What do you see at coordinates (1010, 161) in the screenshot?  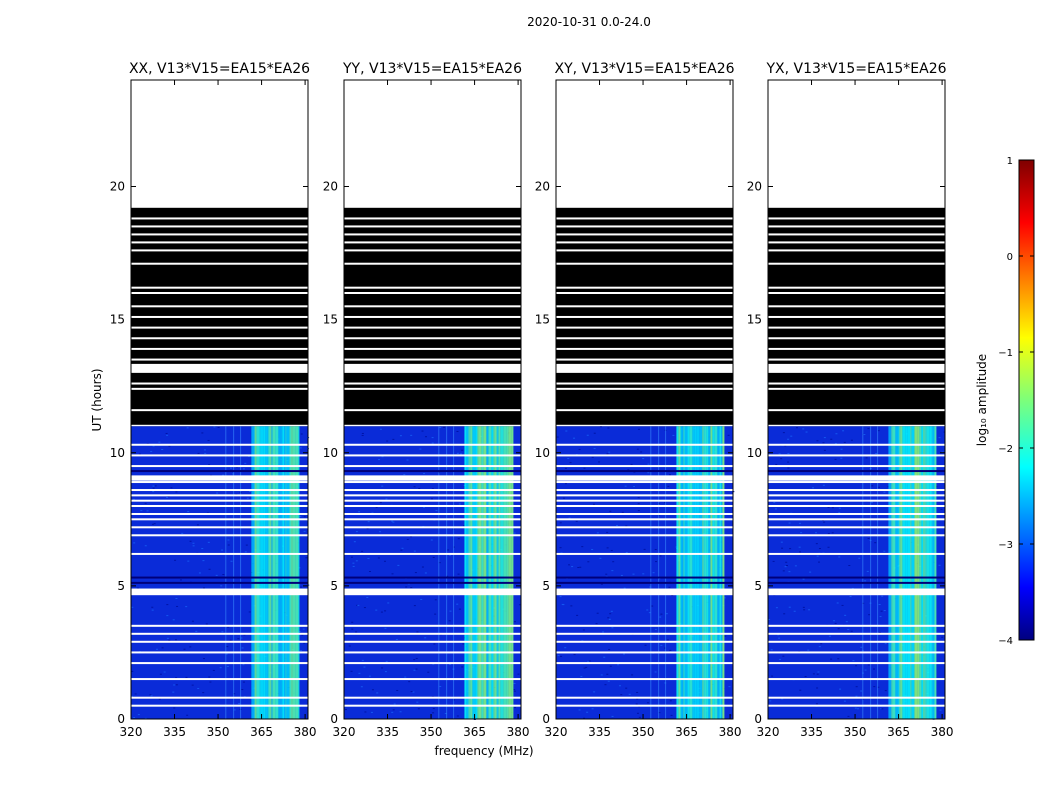 I see `colorbar-tick-label: 1` at bounding box center [1010, 161].